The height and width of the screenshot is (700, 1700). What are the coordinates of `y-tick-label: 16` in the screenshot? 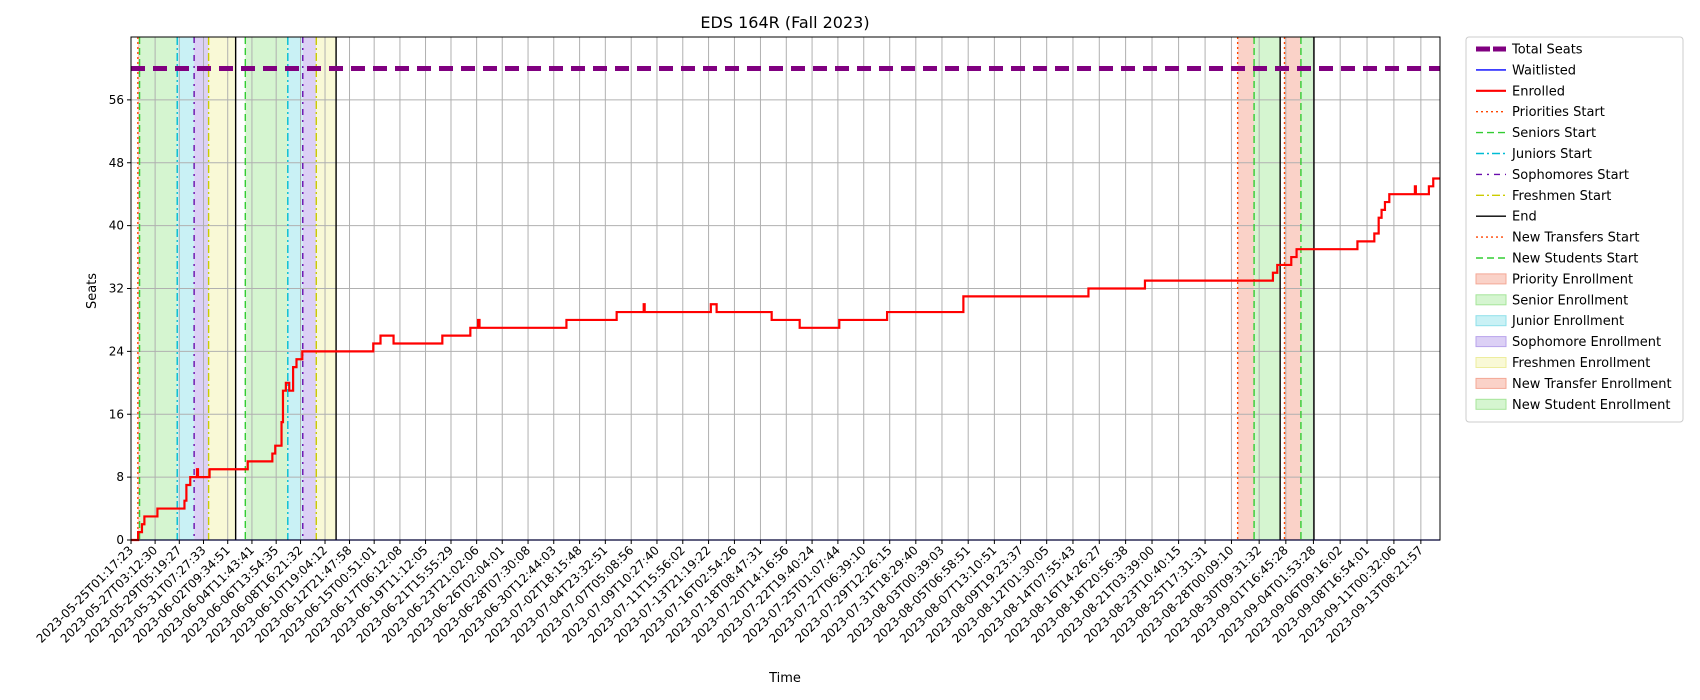 It's located at (116, 414).